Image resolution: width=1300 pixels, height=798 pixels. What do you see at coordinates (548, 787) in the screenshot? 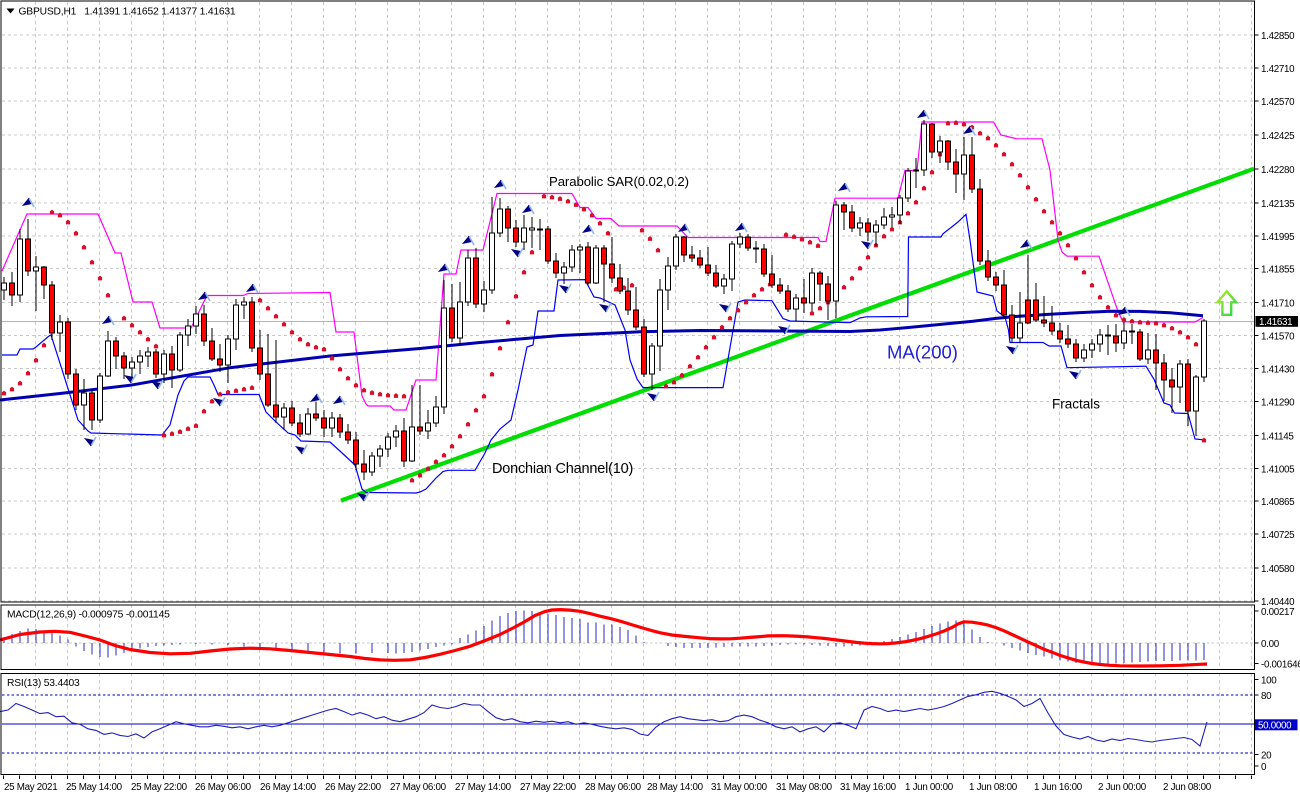
I see `svg-text: 27 May 22:00` at bounding box center [548, 787].